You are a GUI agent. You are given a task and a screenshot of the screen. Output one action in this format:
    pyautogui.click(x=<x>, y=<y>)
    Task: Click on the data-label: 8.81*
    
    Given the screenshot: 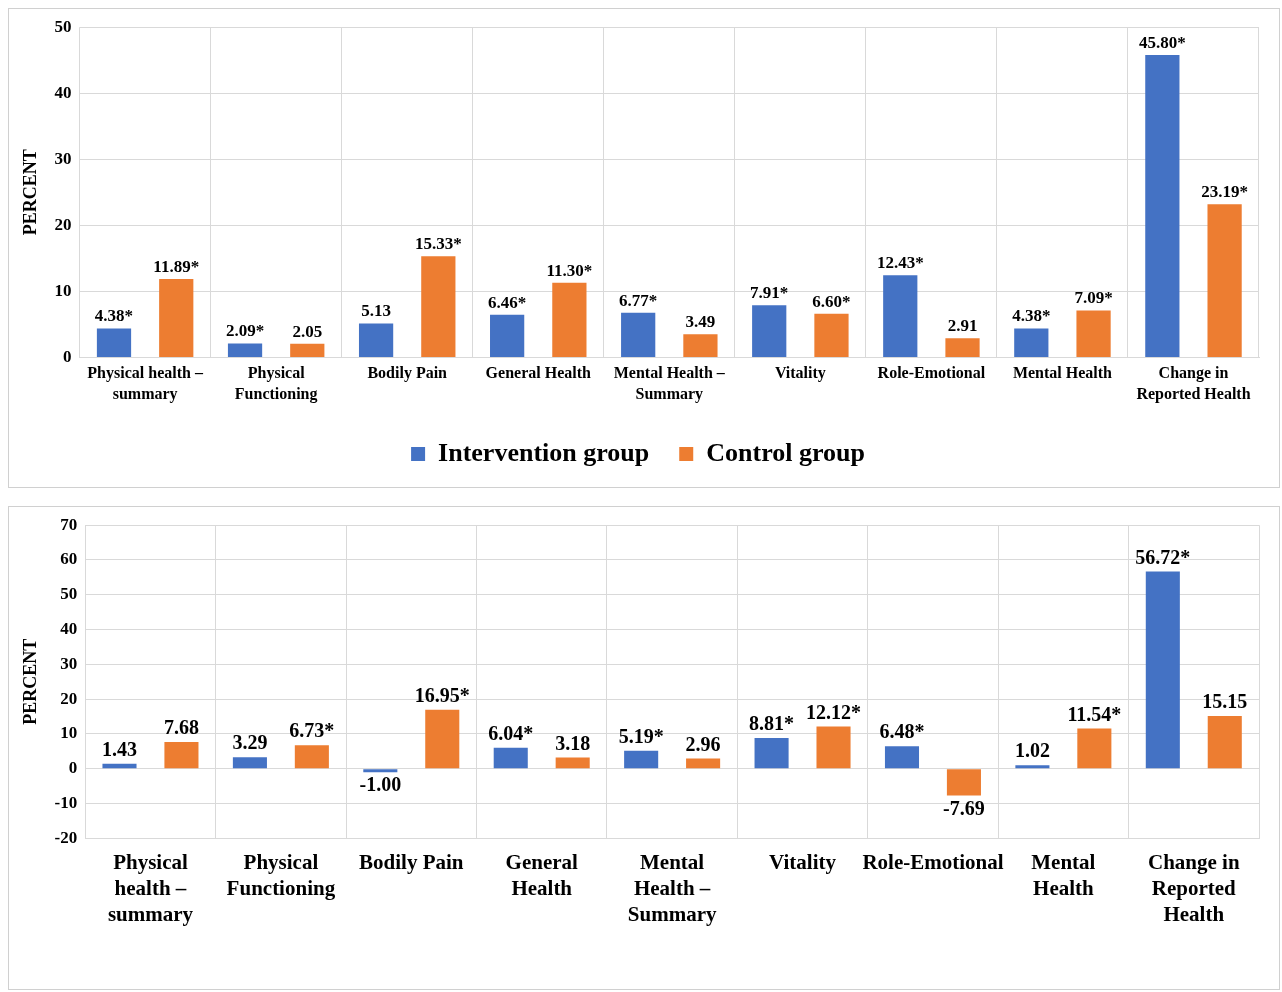 What is the action you would take?
    pyautogui.click(x=772, y=723)
    